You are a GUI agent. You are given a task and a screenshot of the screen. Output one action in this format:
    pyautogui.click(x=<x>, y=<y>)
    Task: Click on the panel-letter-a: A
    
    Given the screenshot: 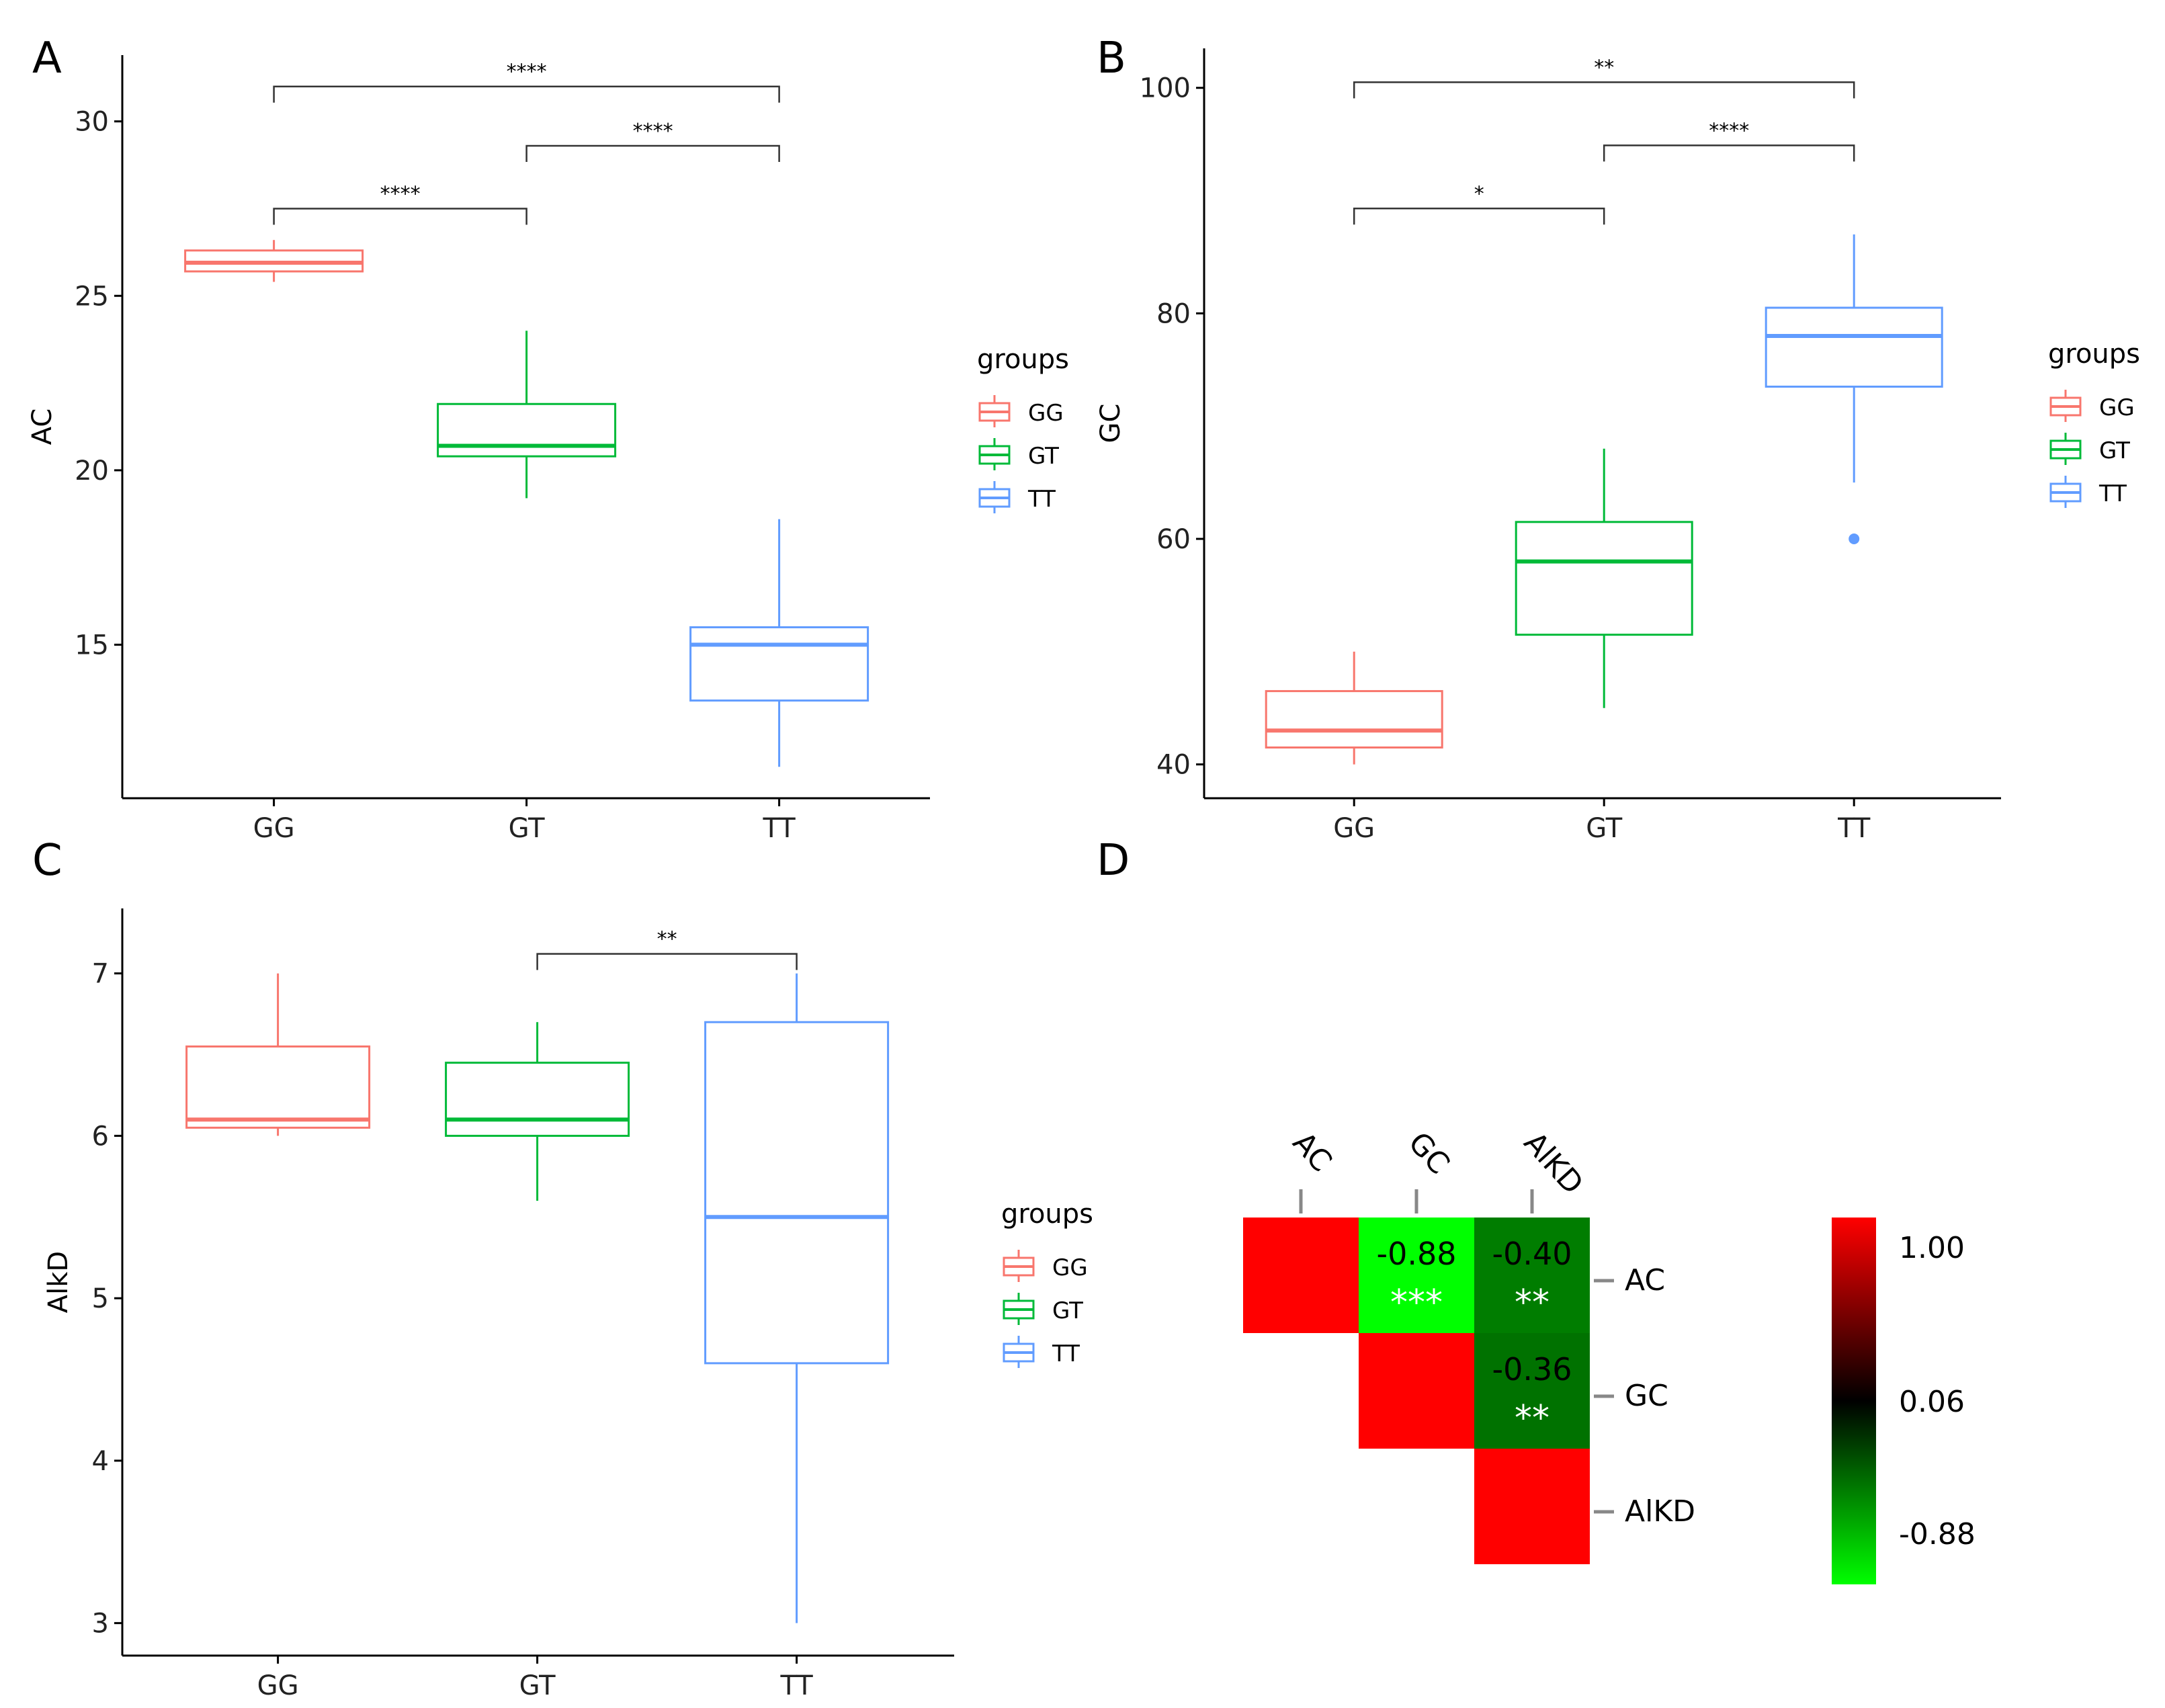 What is the action you would take?
    pyautogui.click(x=47, y=58)
    